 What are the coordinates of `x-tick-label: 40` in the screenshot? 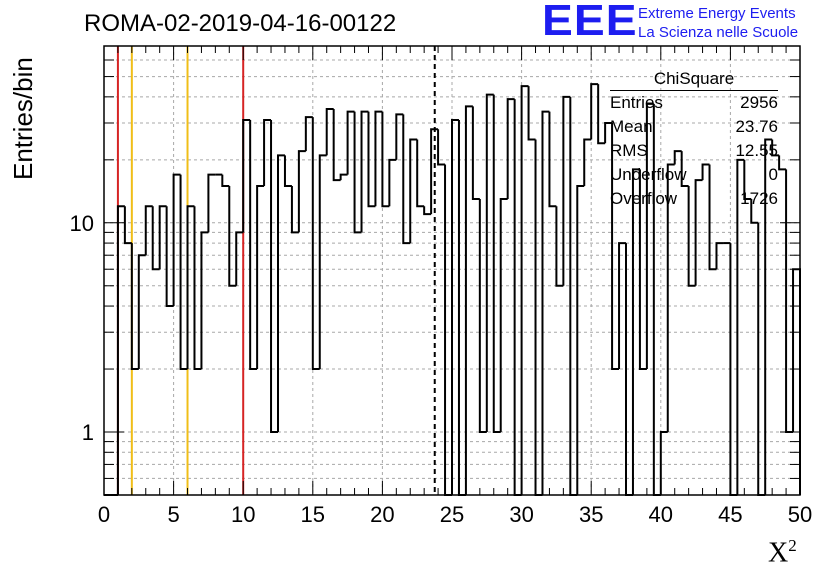 It's located at (661, 514).